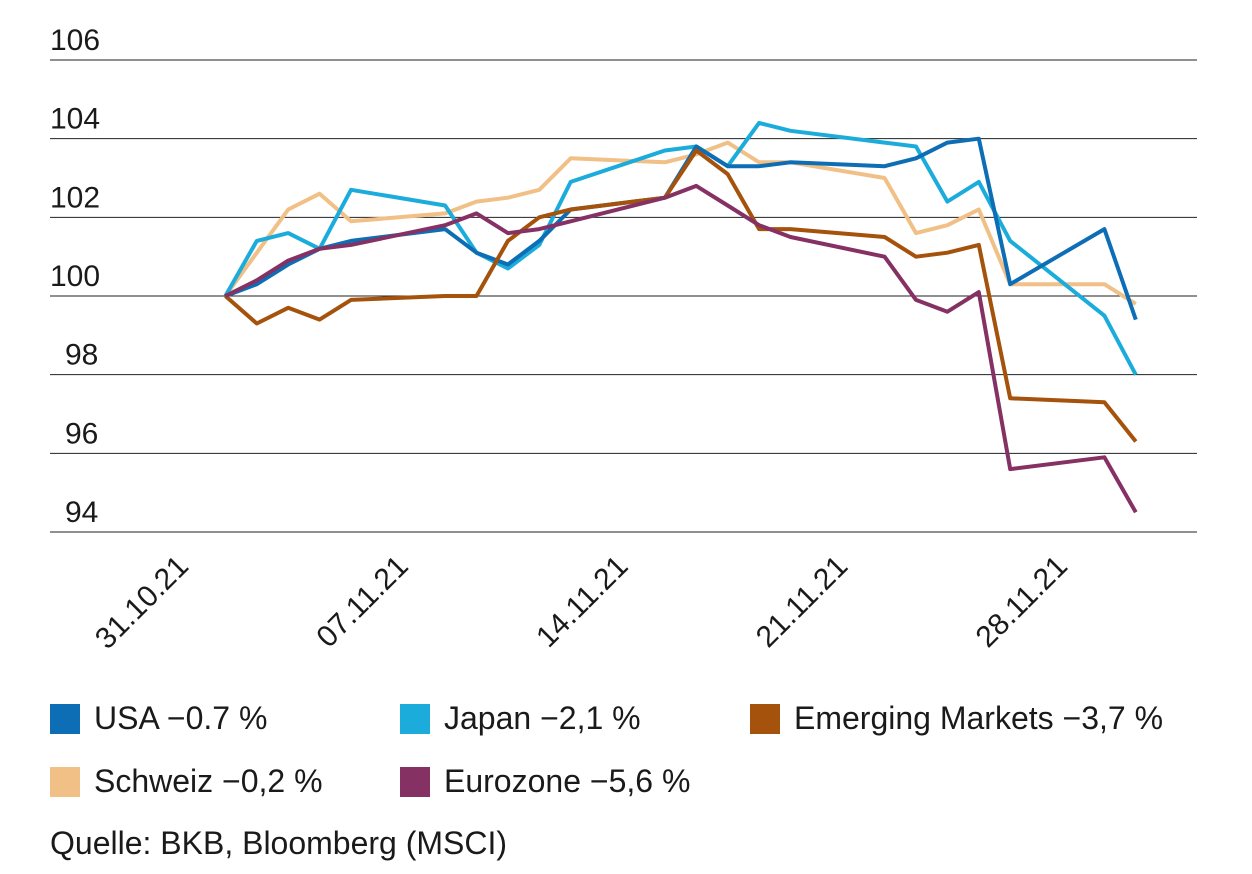 The image size is (1252, 874). I want to click on legend-label-eurozone: Eurozone −5,6 %, so click(567, 781).